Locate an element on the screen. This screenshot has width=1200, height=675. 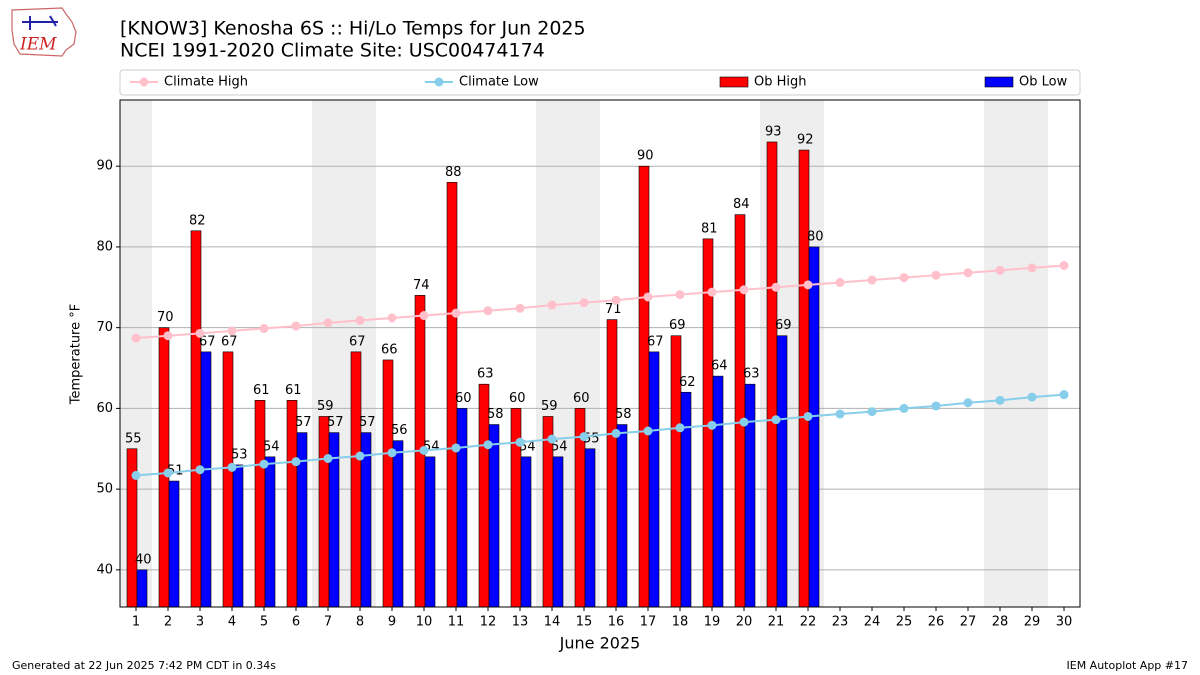
x-tick-label: 8 is located at coordinates (360, 622).